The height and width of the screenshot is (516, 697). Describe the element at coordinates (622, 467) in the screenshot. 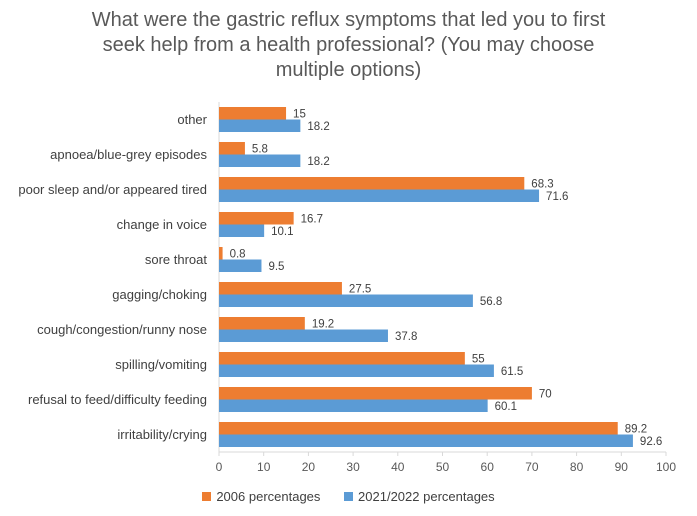

I see `x-tick-label: 90` at that location.